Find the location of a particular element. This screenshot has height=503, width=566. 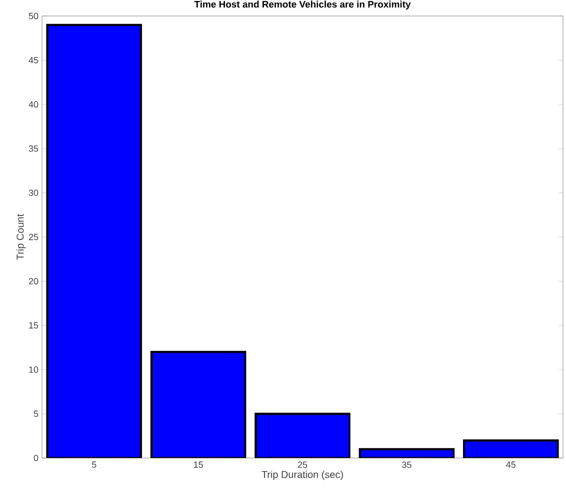

x-axis-title: Trip Duration (sec) is located at coordinates (302, 475).